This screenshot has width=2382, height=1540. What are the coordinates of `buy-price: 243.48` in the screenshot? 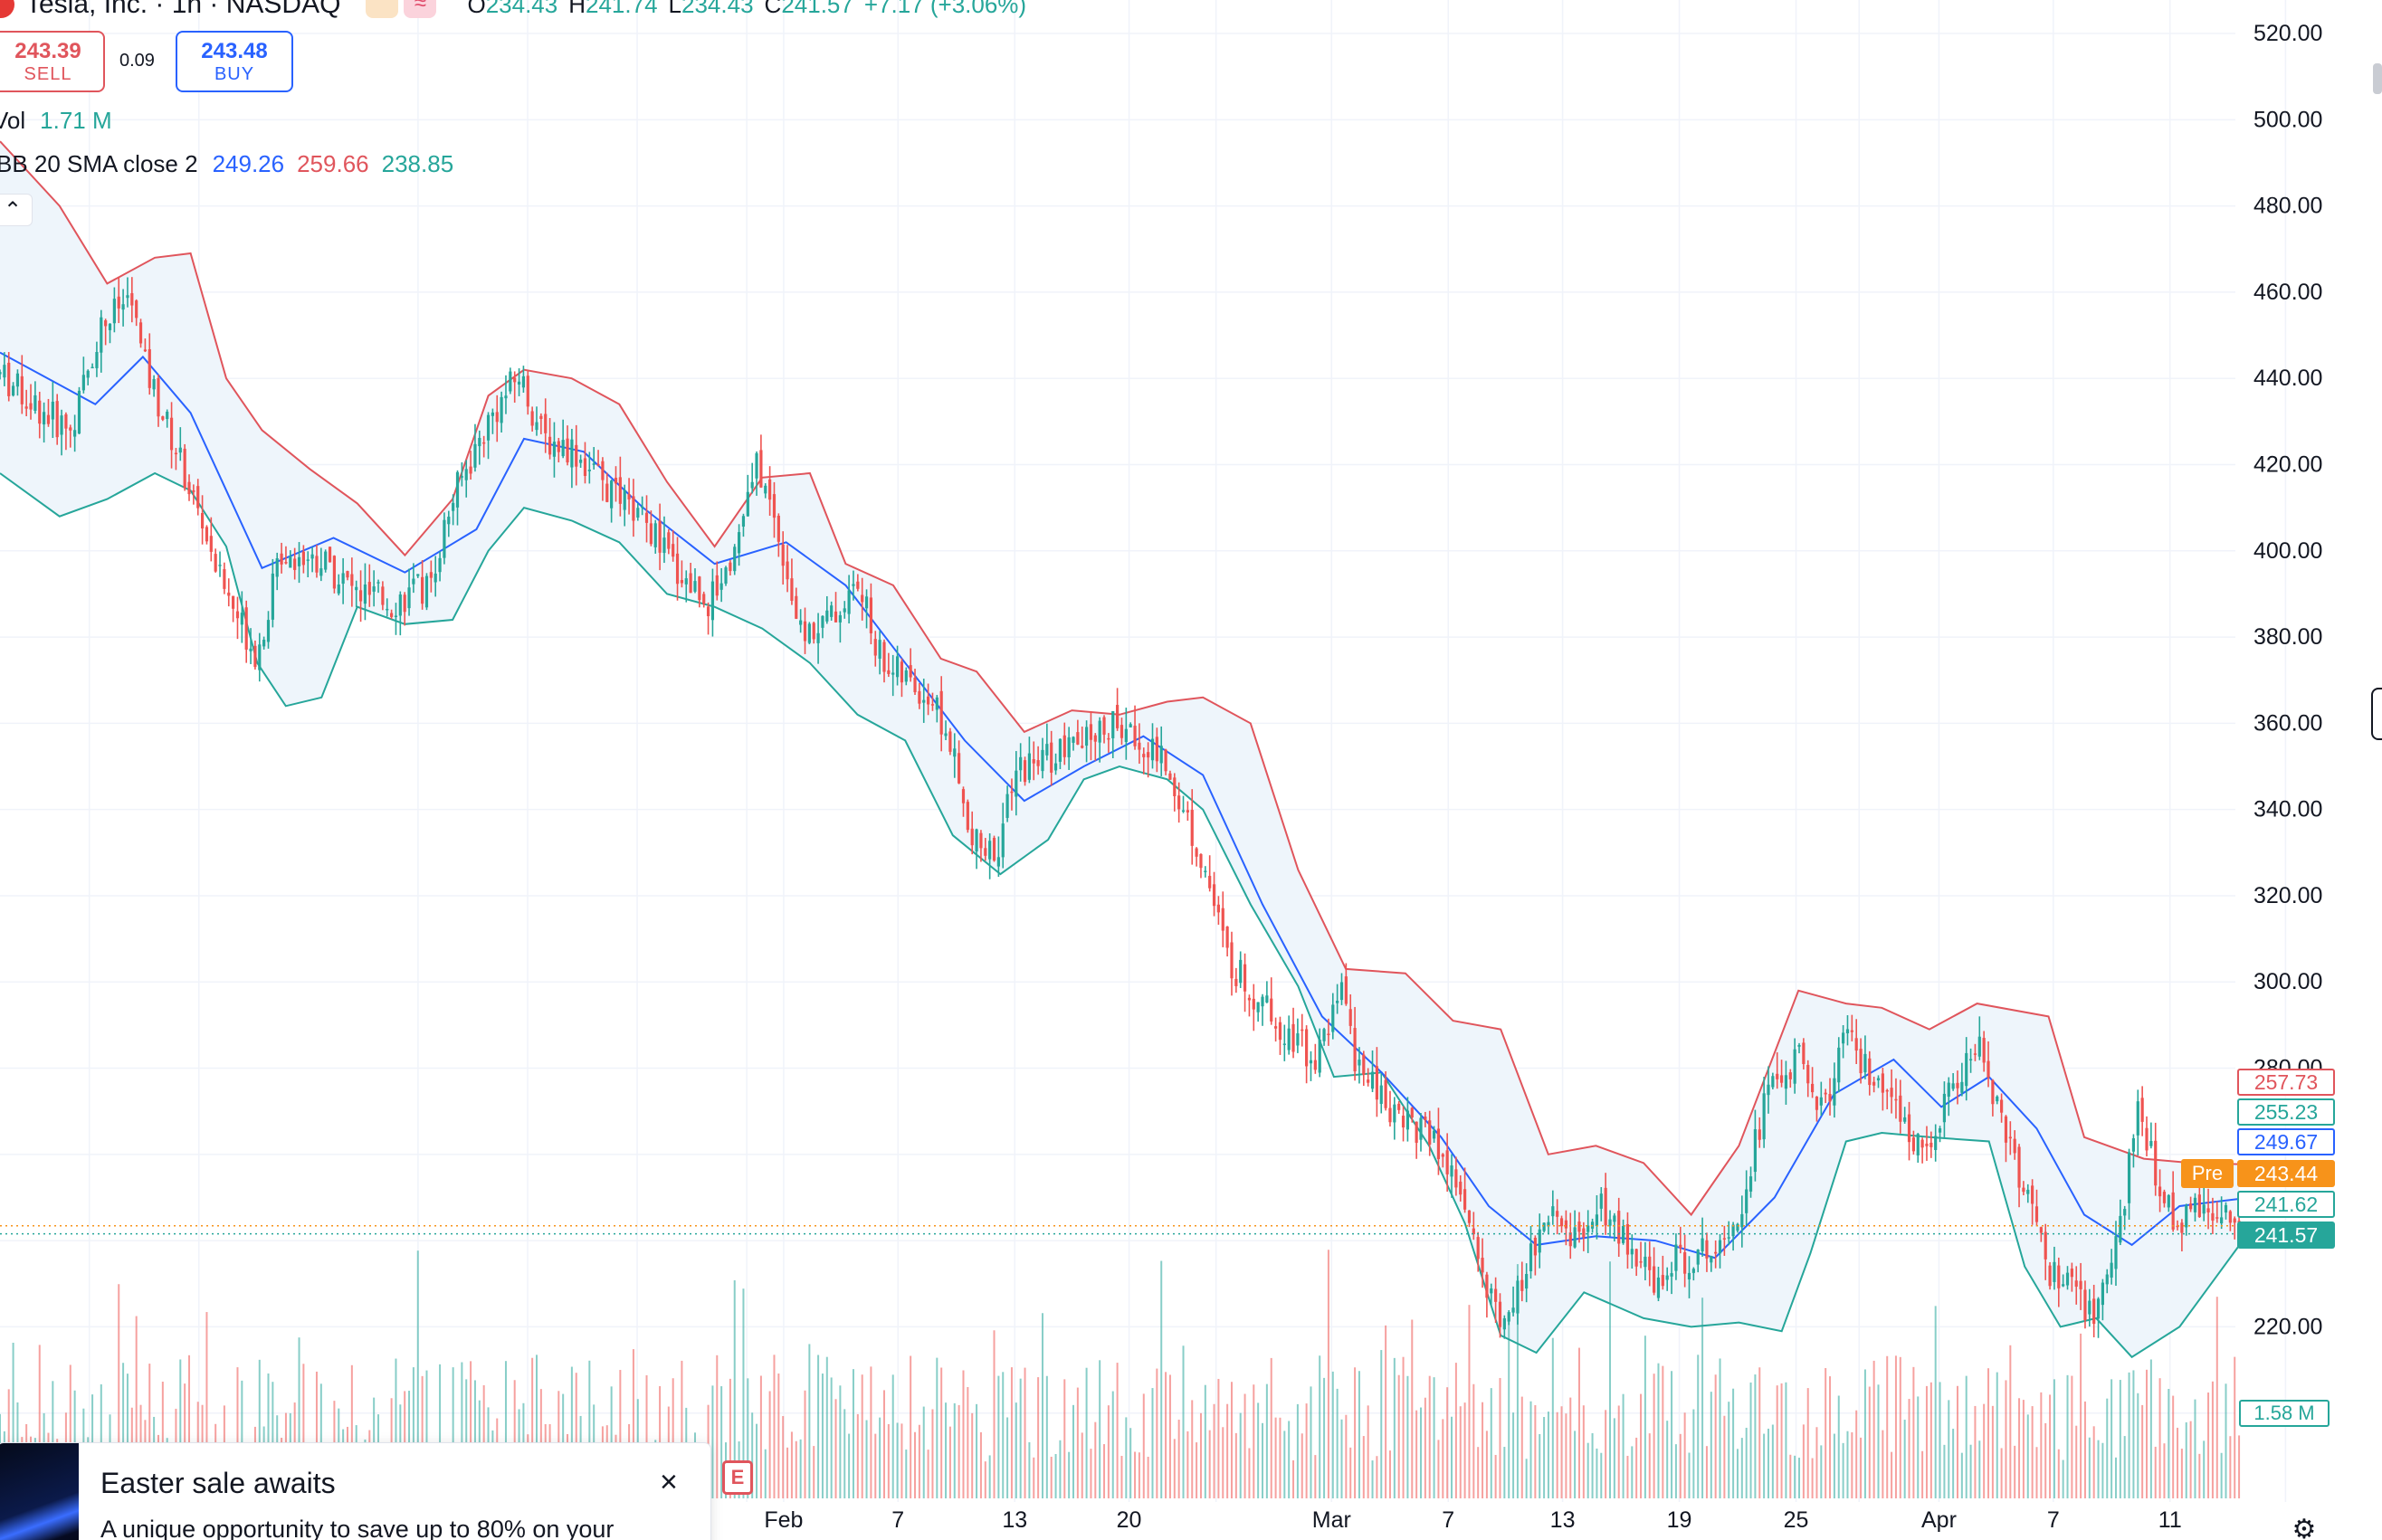 It's located at (234, 51).